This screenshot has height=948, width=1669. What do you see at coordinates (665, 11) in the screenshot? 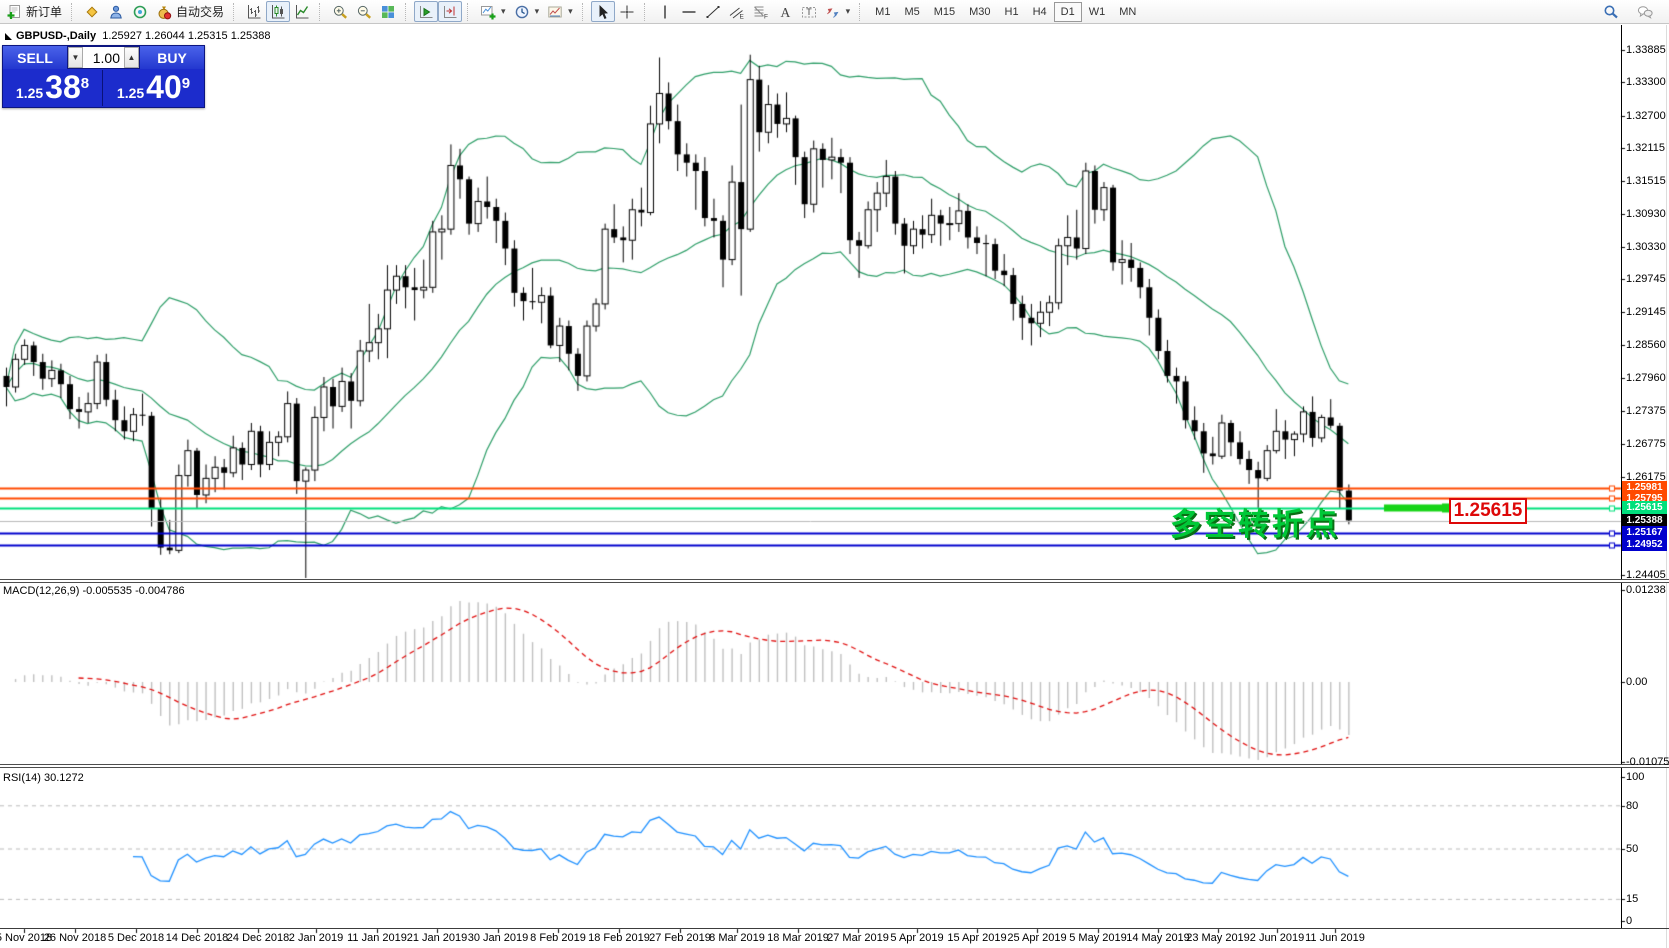
I see `vertical-line-button` at bounding box center [665, 11].